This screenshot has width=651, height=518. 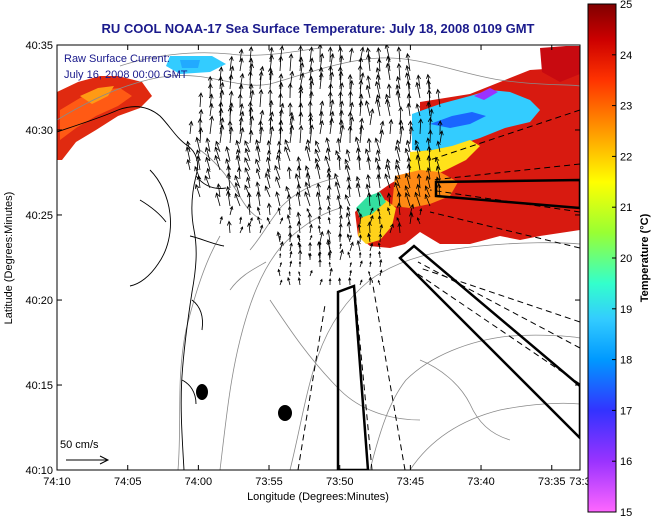 I want to click on colorbar-tick-label: 22, so click(x=626, y=157).